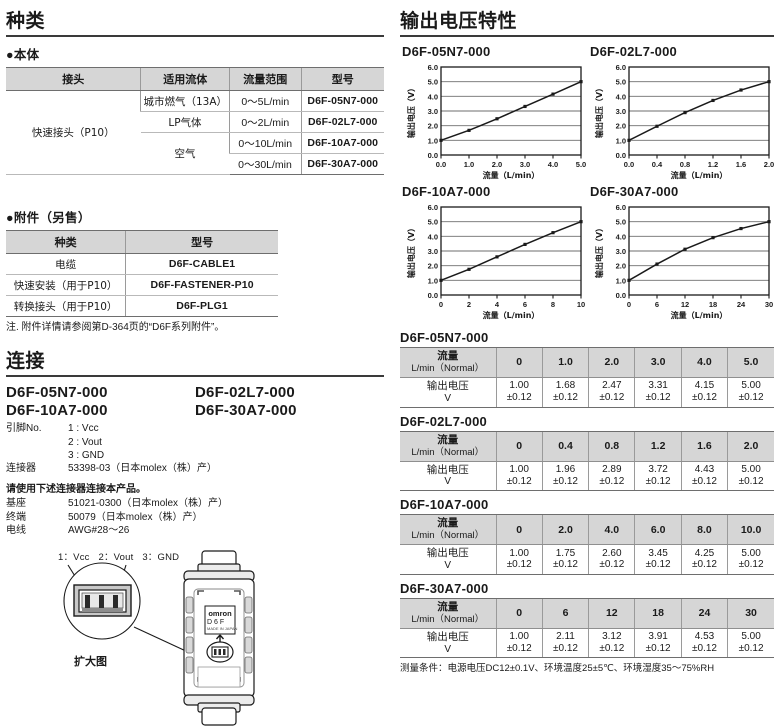 Image resolution: width=780 pixels, height=727 pixels. I want to click on magnified-connector-icon, so click(102, 600).